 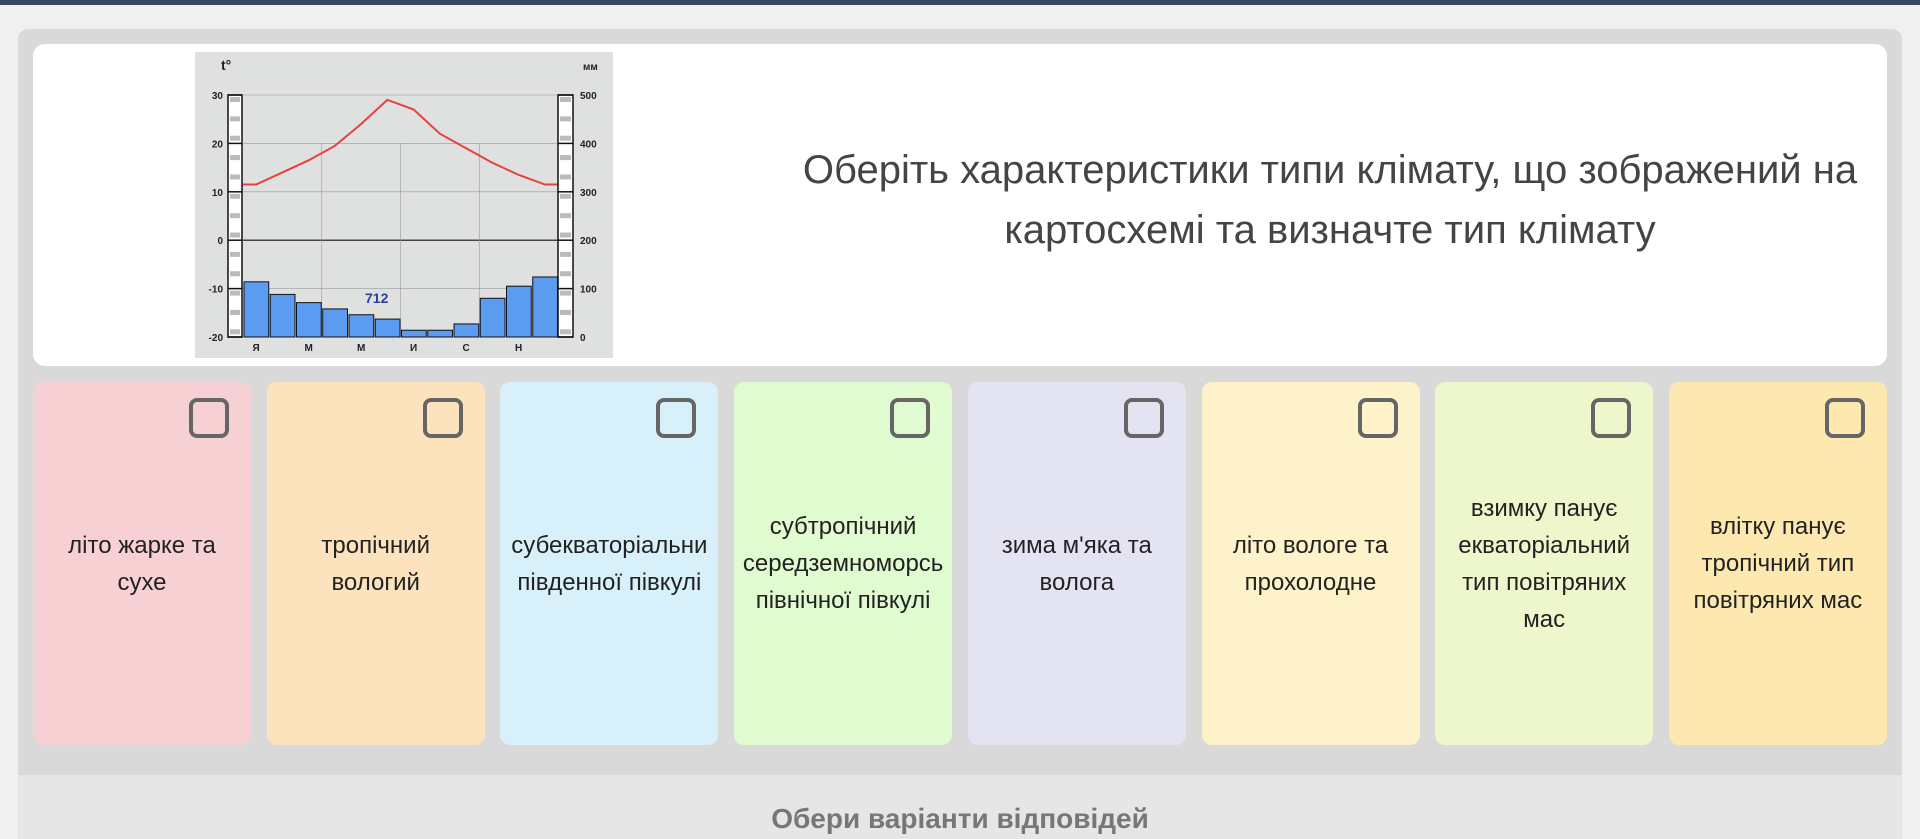 I want to click on precipitation-tick-label: 200, so click(x=588, y=241).